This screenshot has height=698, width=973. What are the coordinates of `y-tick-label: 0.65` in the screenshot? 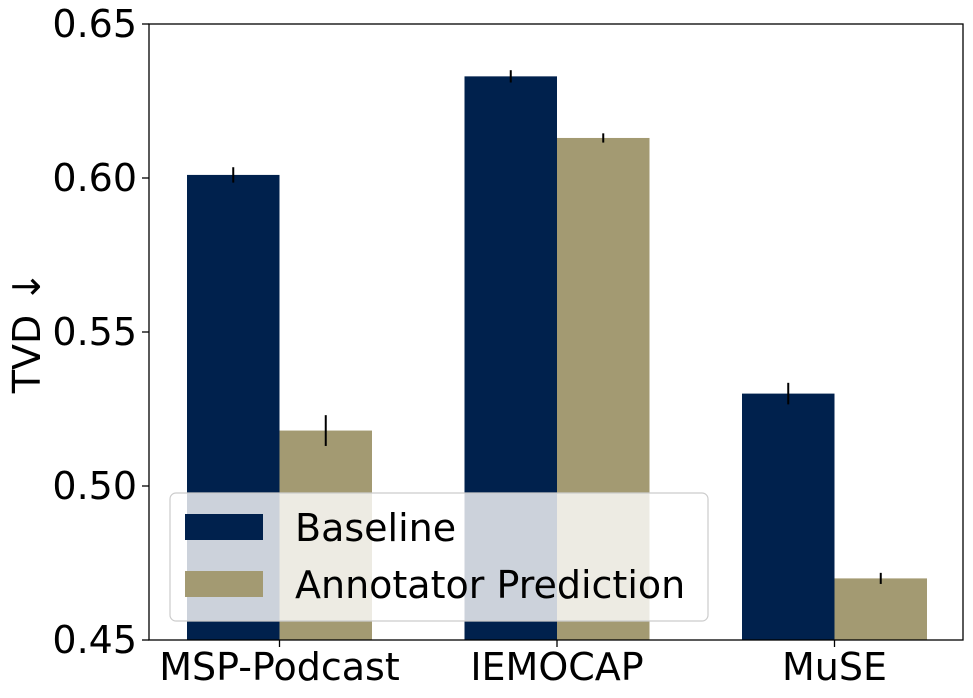 It's located at (94, 24).